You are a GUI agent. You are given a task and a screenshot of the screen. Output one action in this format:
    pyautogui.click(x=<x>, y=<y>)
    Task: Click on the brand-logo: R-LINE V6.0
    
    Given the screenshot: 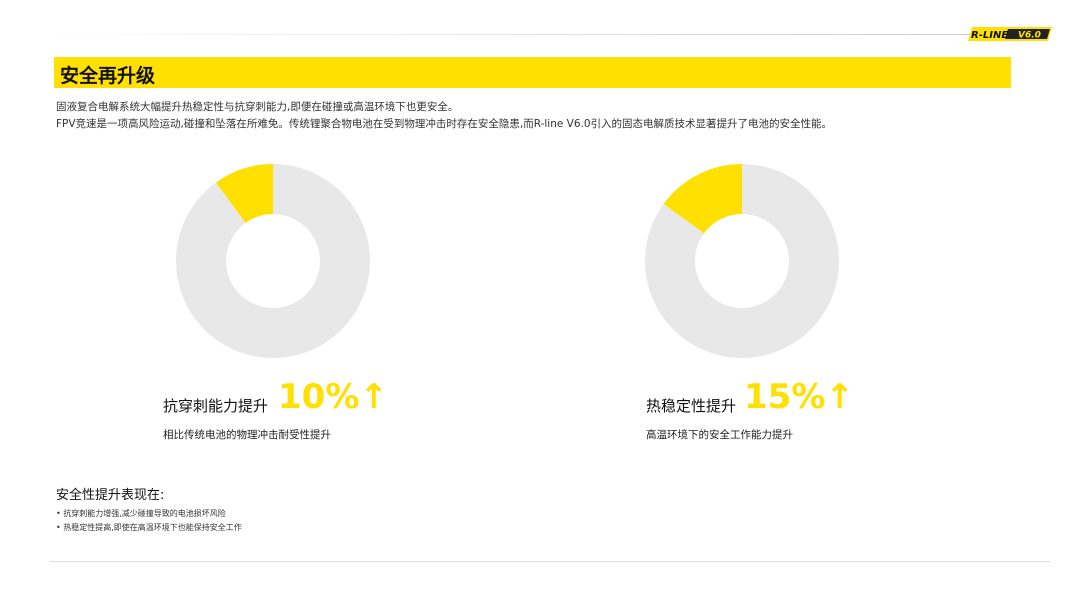 What is the action you would take?
    pyautogui.click(x=1010, y=34)
    